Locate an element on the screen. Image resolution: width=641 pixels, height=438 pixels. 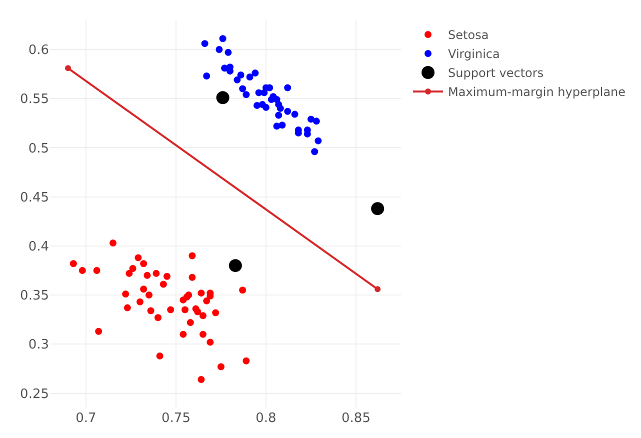
y-tick-label: 0.45 is located at coordinates (34, 198).